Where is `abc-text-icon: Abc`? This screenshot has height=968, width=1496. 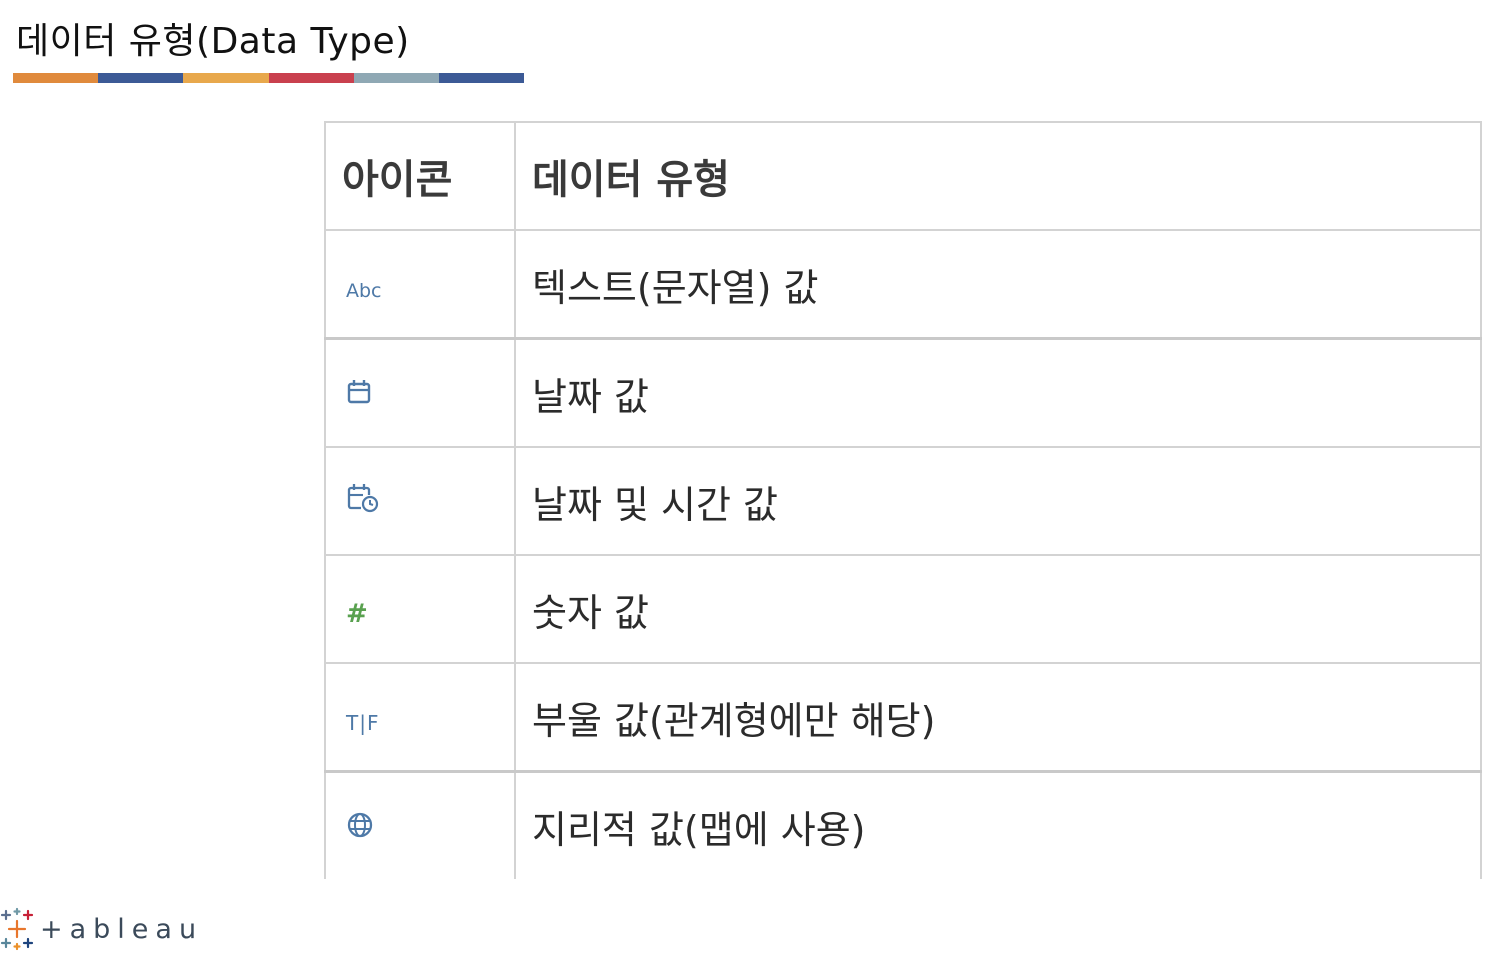 abc-text-icon: Abc is located at coordinates (364, 291).